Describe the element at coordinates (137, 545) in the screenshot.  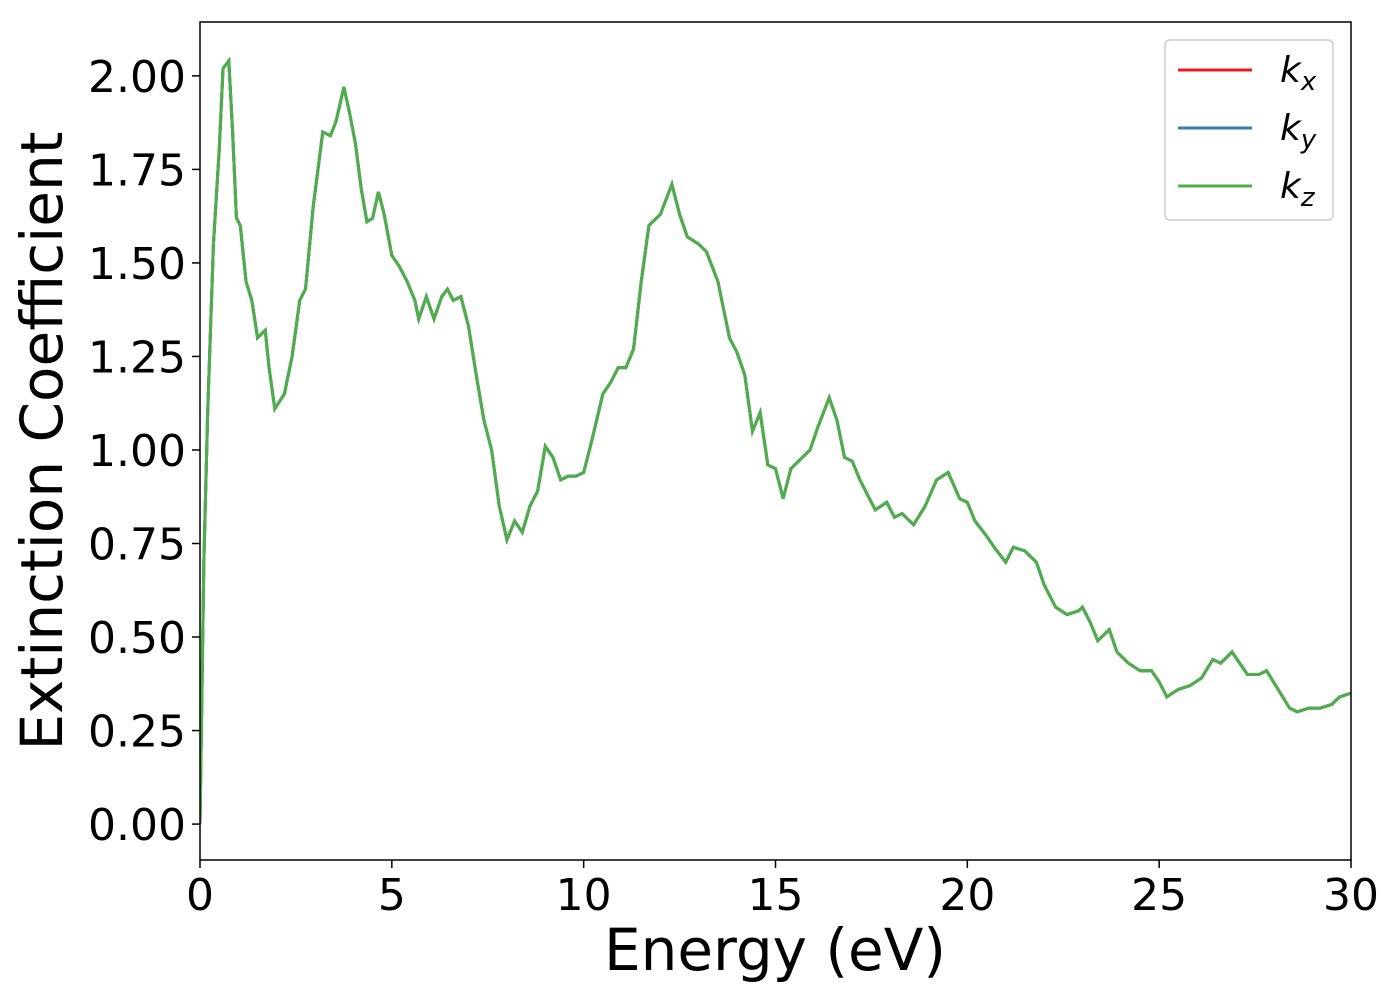
I see `y-tick-label: 0.75` at that location.